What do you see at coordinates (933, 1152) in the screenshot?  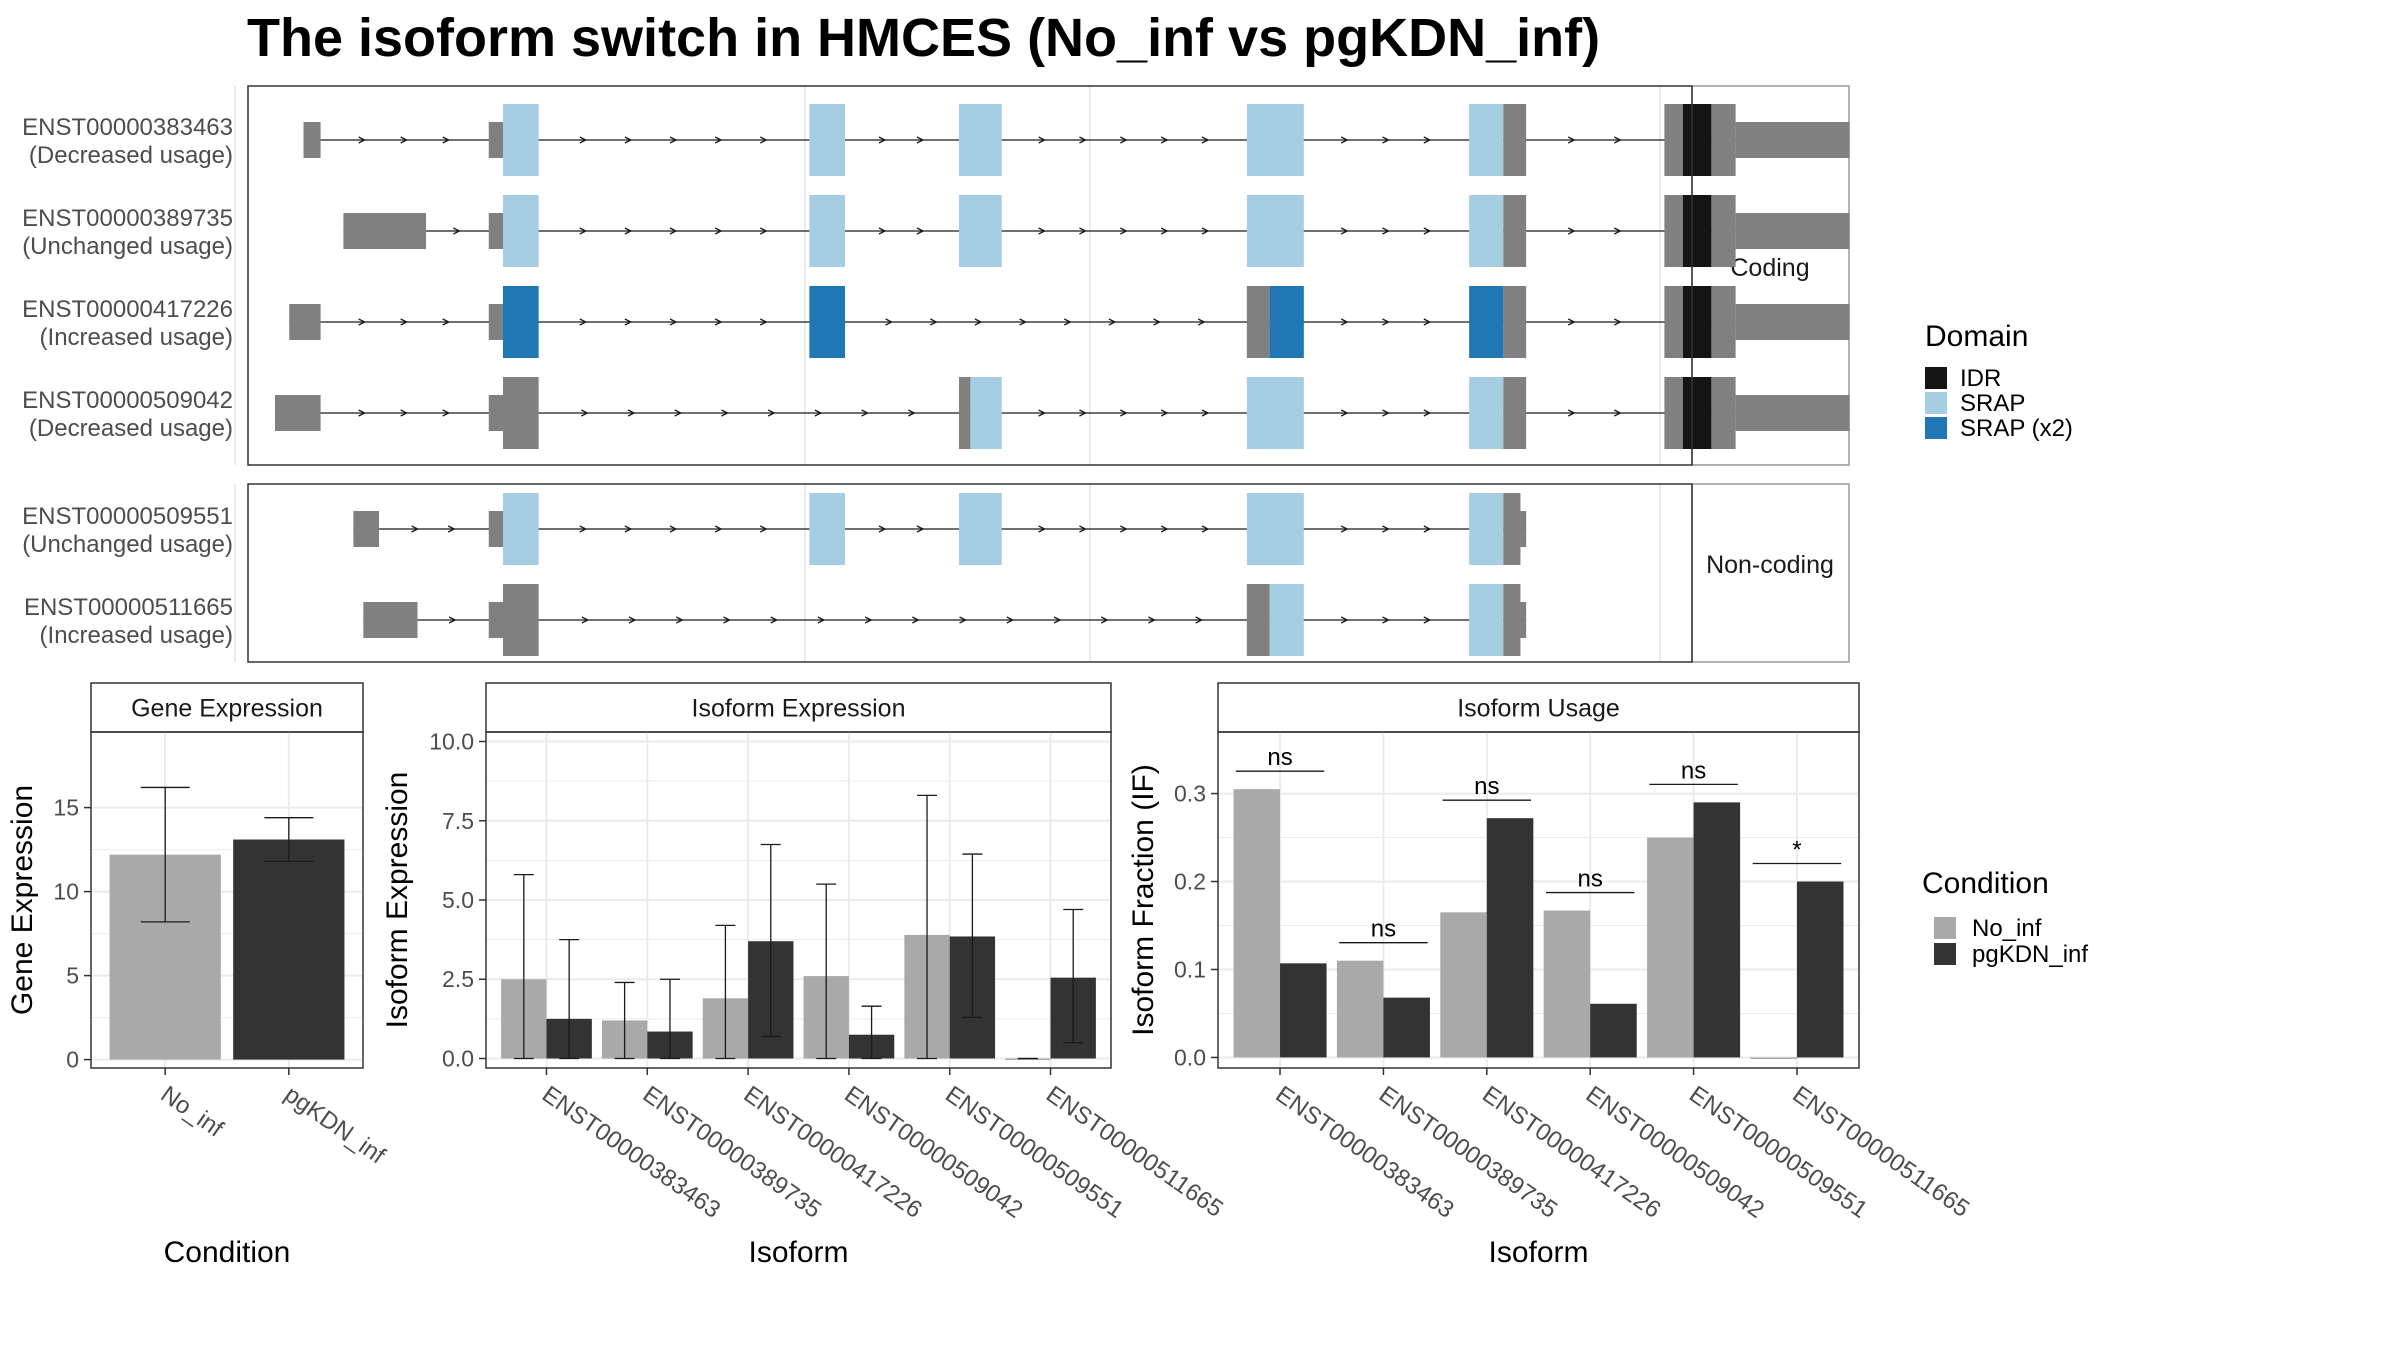 I see `x-tick-label: ENST00000509042` at bounding box center [933, 1152].